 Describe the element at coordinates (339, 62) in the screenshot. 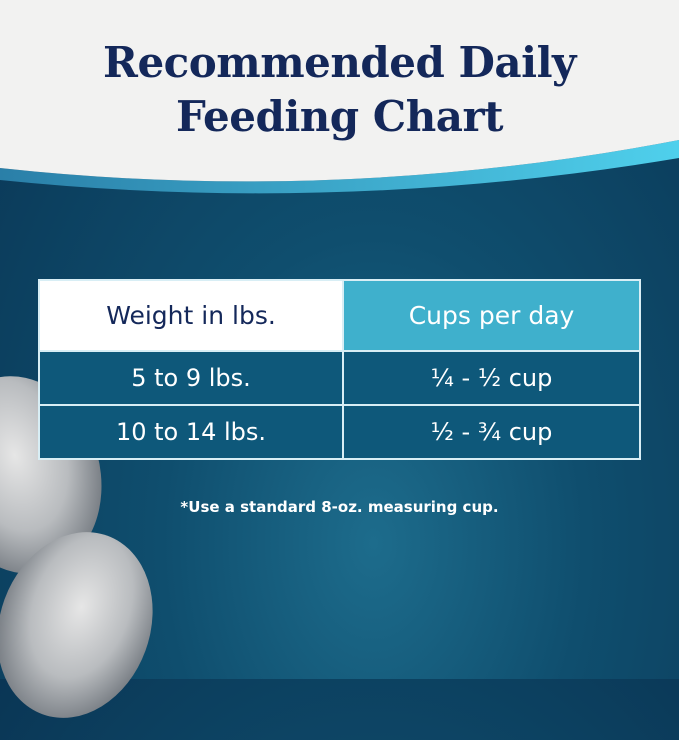

I see `title-line-1: Recommended Daily` at that location.